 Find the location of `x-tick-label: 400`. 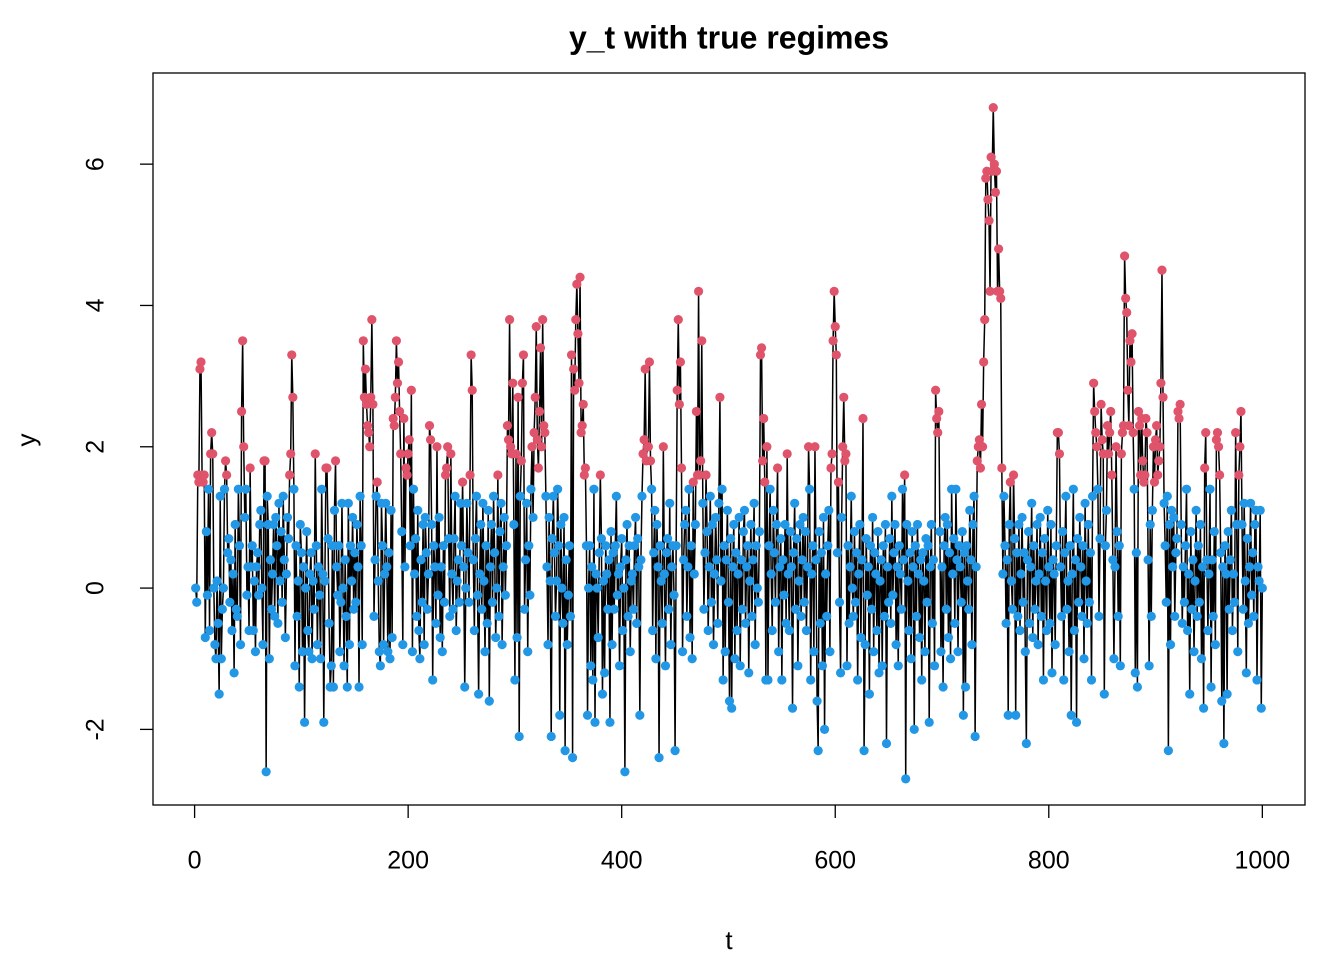

x-tick-label: 400 is located at coordinates (622, 861).